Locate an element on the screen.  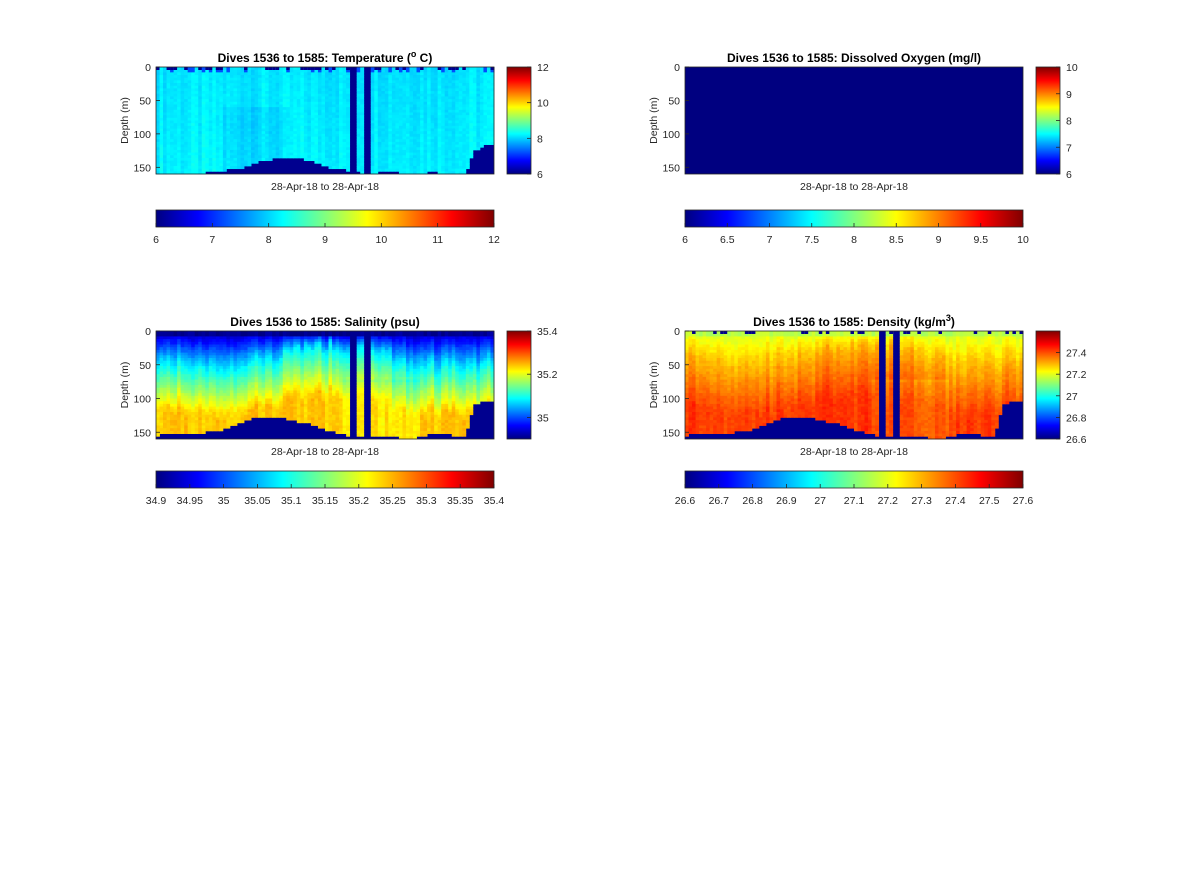
heatmap-surface-gap is located at coordinates (186, 68).